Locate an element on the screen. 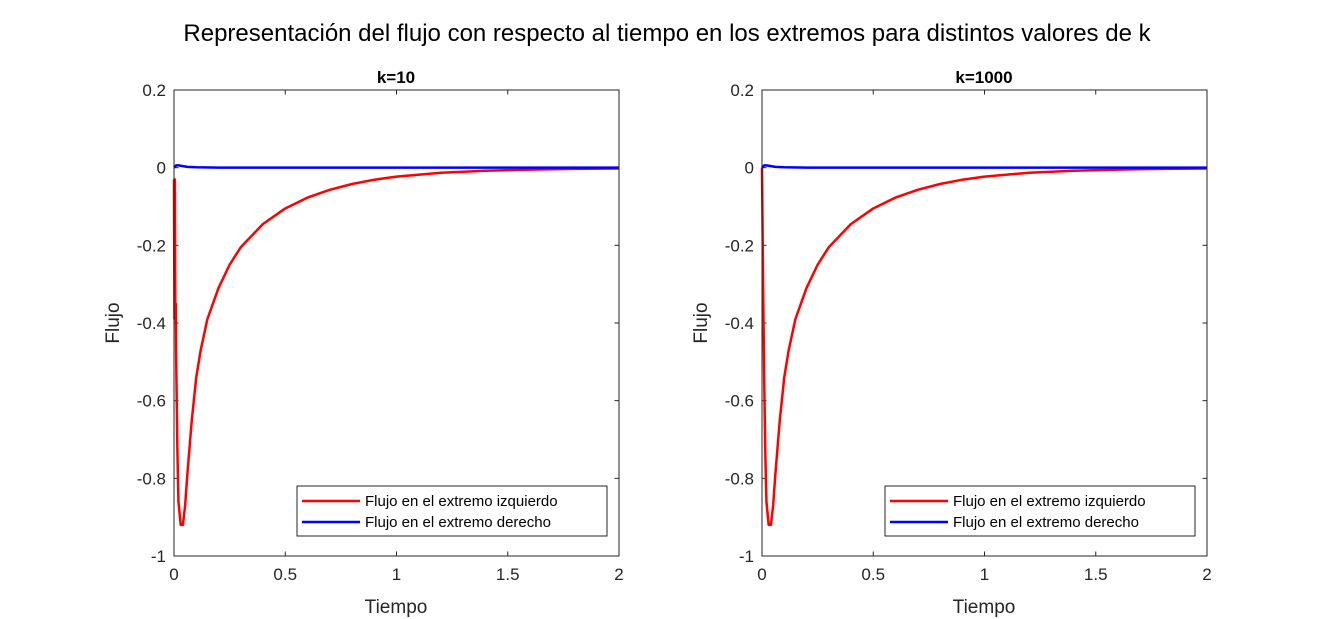  subplot-title: k=10 is located at coordinates (396, 77).